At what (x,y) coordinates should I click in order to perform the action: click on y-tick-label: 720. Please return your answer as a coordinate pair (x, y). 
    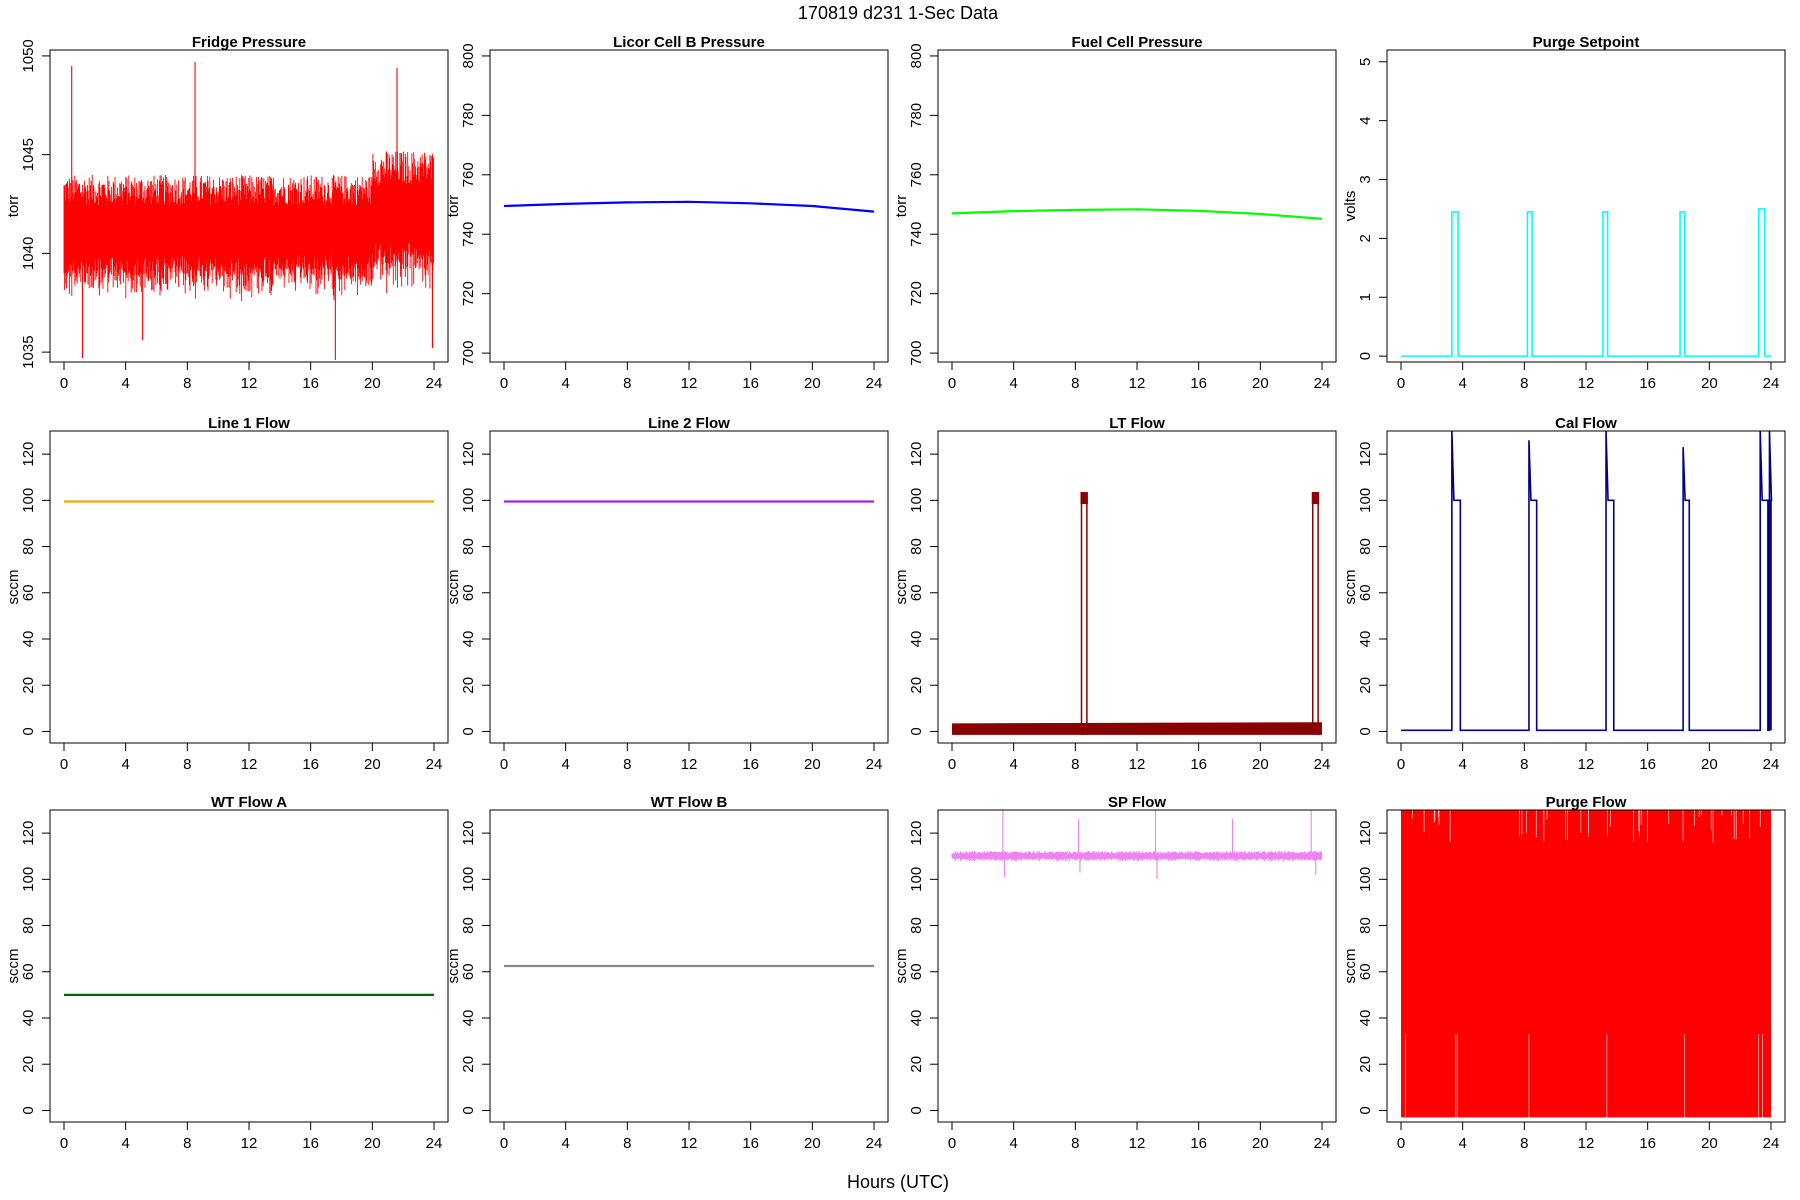
    Looking at the image, I should click on (468, 293).